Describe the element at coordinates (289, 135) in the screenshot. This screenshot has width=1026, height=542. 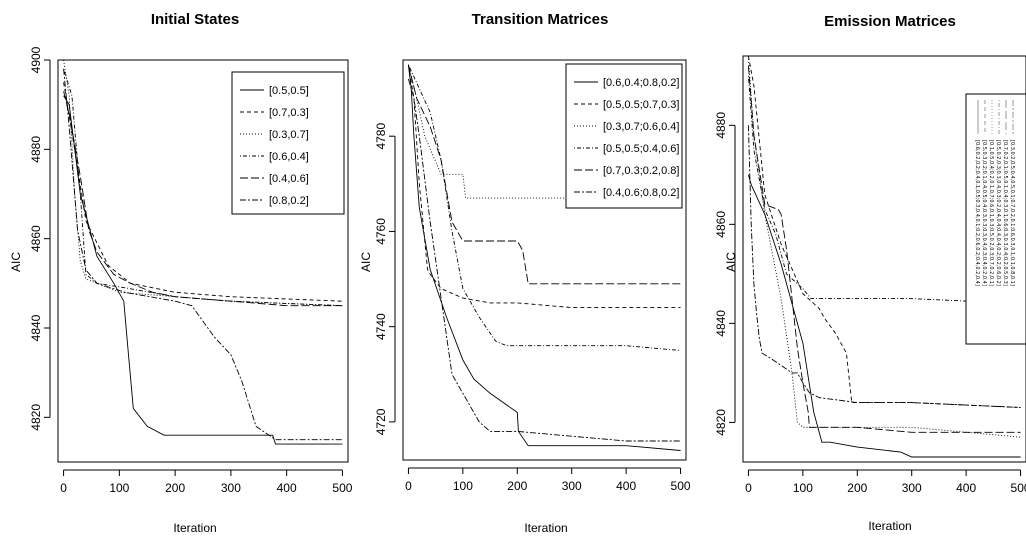
I see `legend-label: [0.3,0.7]` at that location.